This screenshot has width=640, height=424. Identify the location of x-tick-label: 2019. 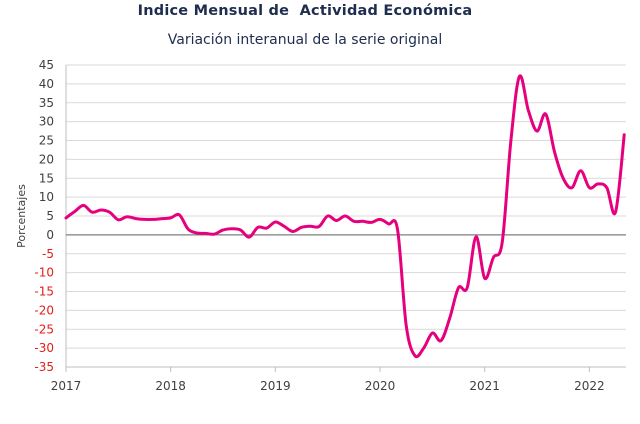
(275, 386).